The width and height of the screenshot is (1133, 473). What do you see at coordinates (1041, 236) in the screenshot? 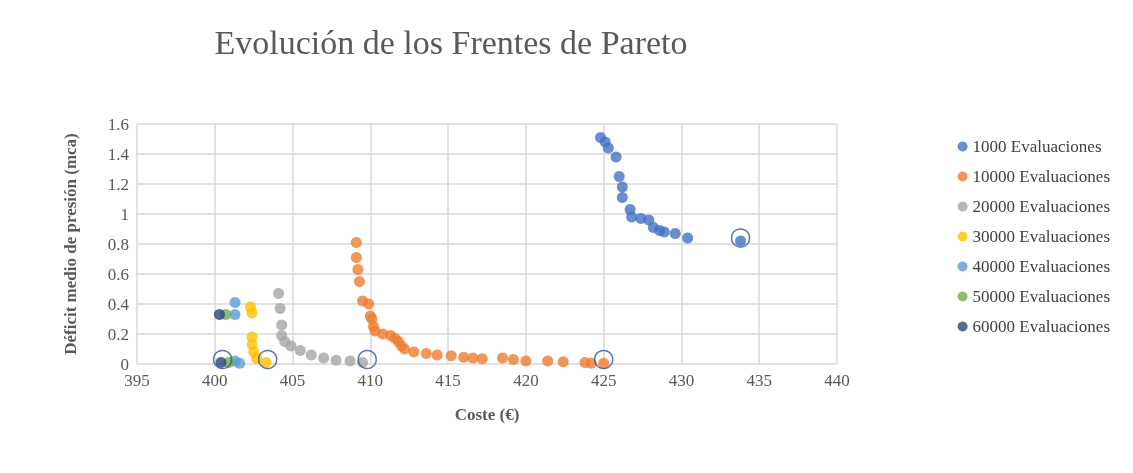
I see `legend-label: 30000 Evaluaciones` at bounding box center [1041, 236].